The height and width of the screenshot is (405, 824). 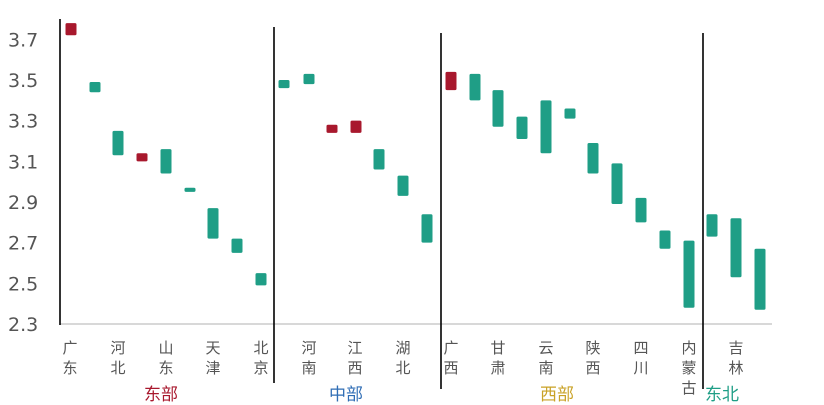 I want to click on x-tick-label-char: 天, so click(x=212, y=348).